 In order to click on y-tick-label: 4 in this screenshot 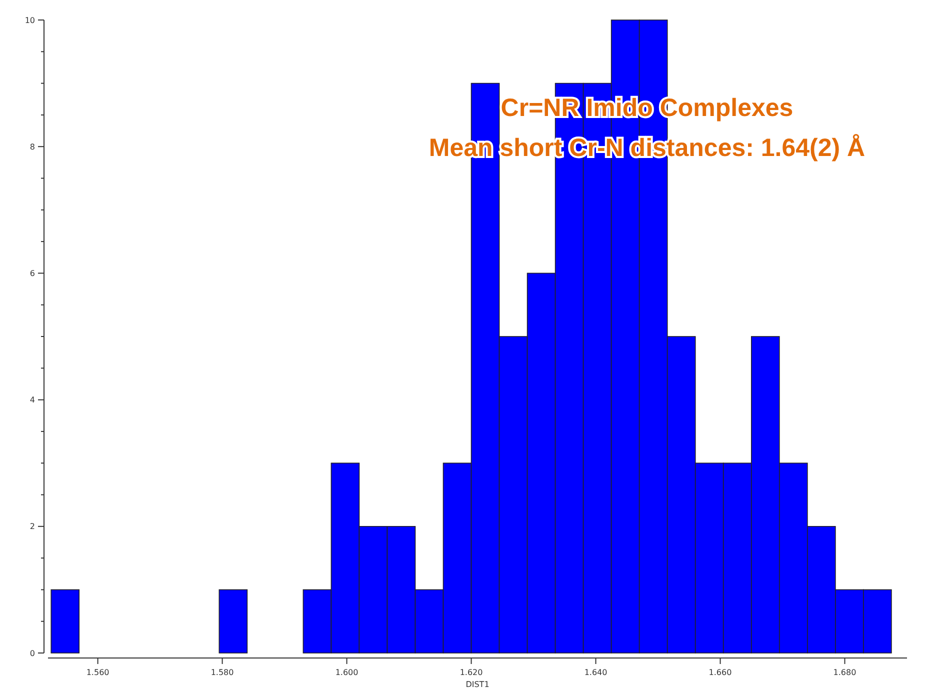, I will do `click(32, 400)`.